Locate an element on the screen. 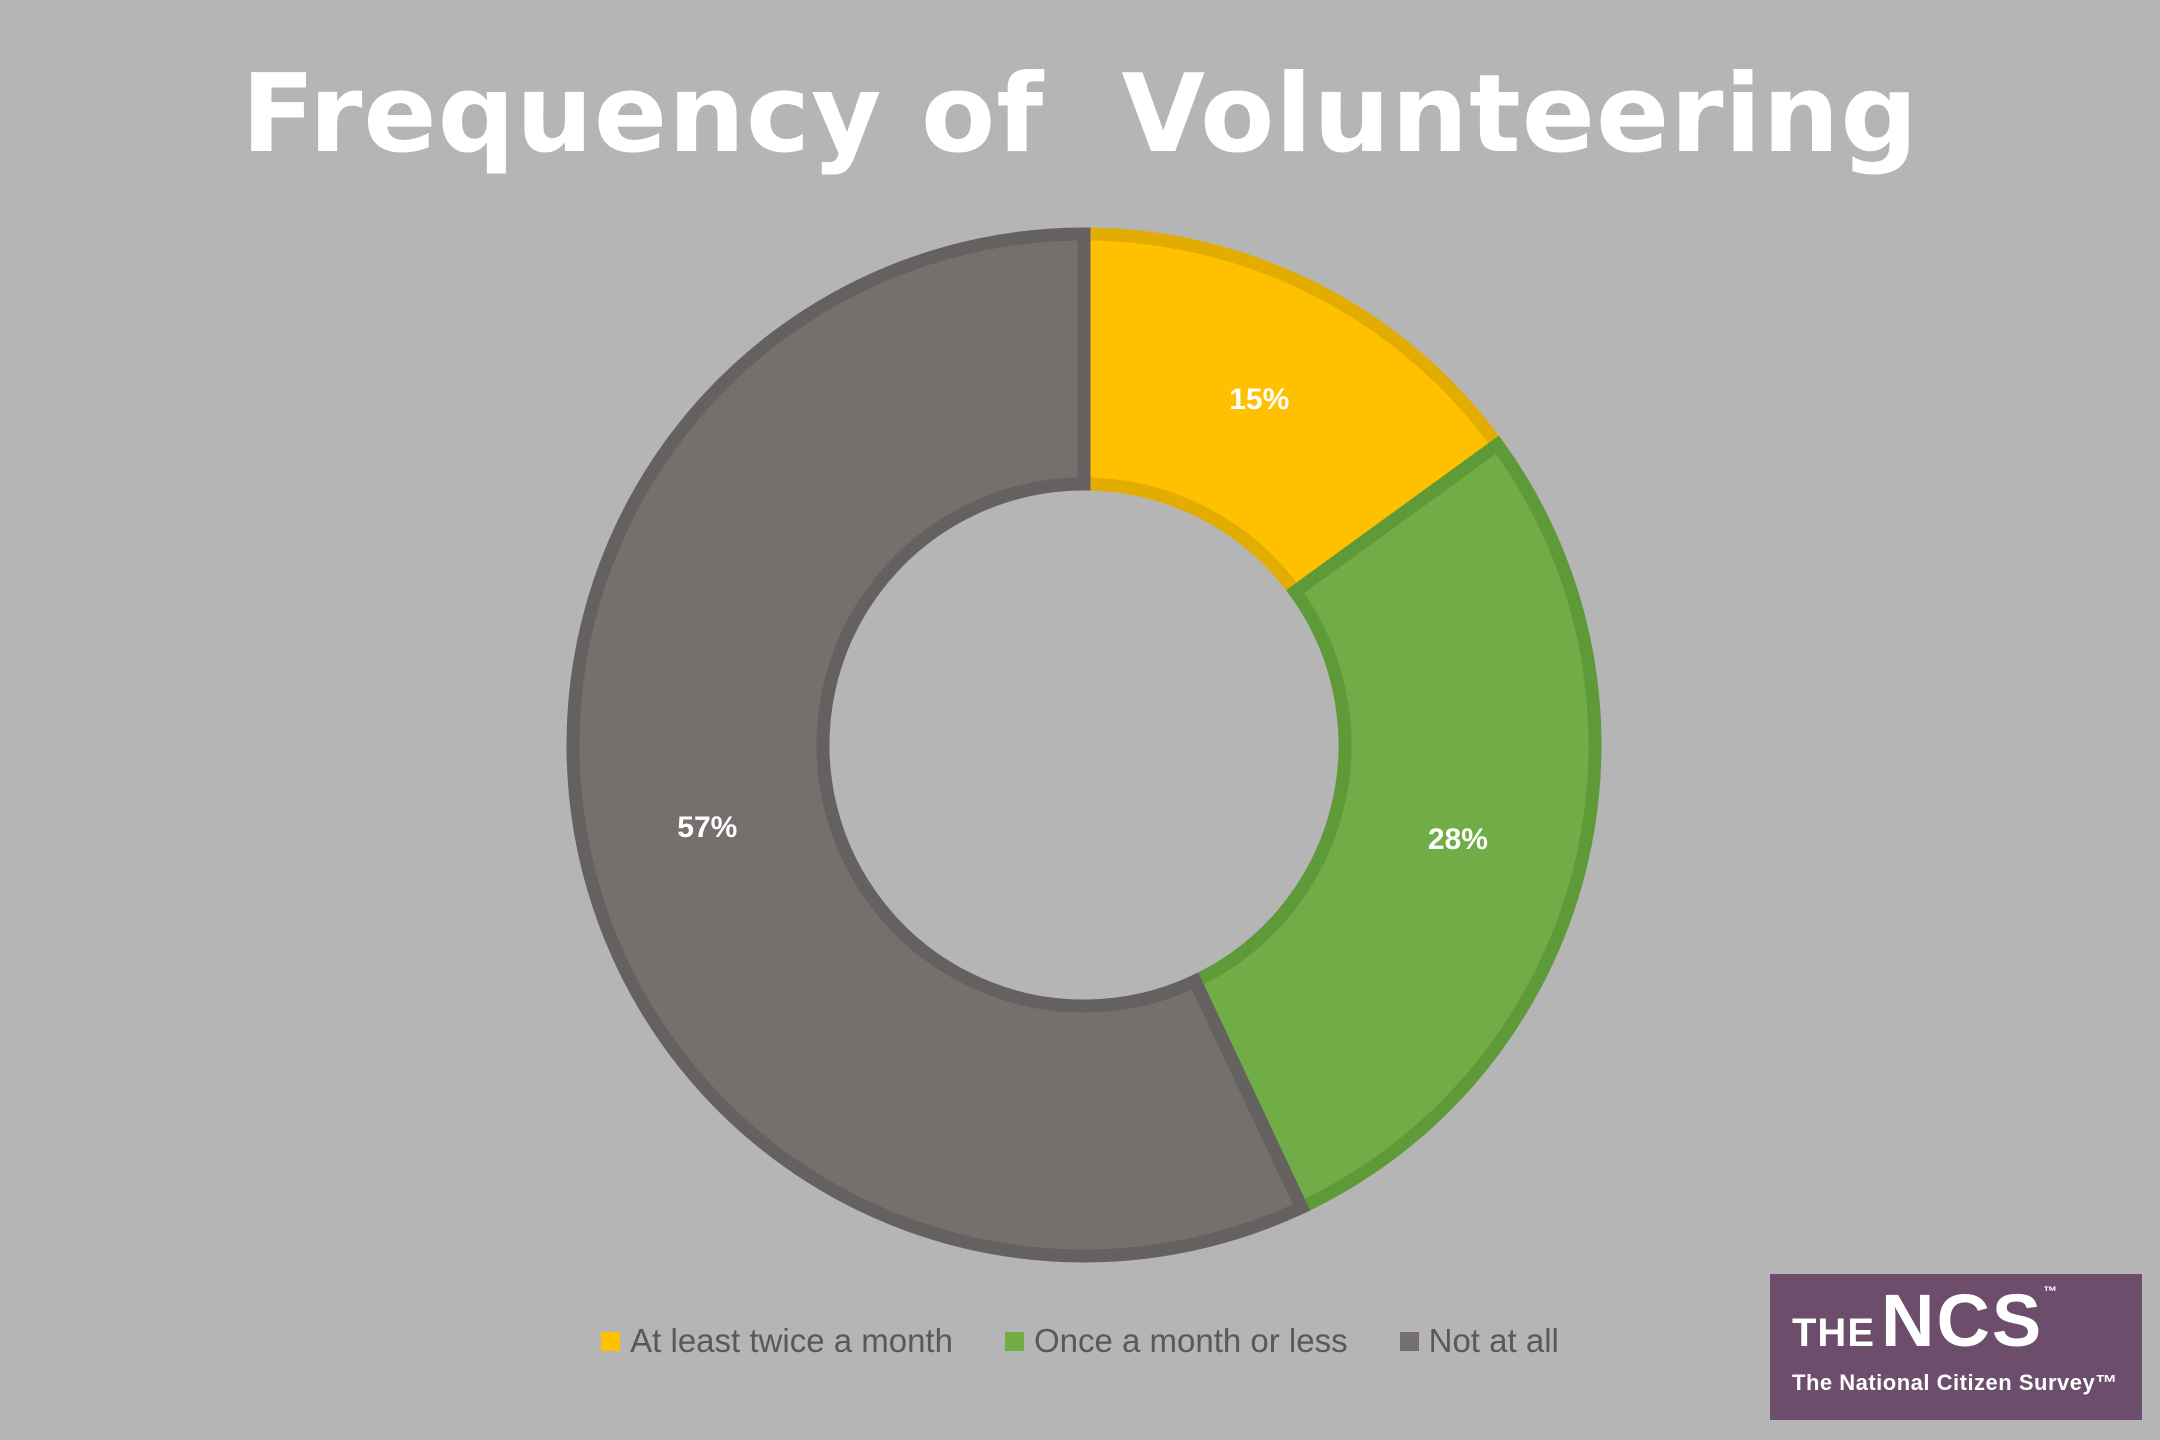 This screenshot has height=1440, width=2160. data-label-once-a-month: 28% is located at coordinates (1458, 839).